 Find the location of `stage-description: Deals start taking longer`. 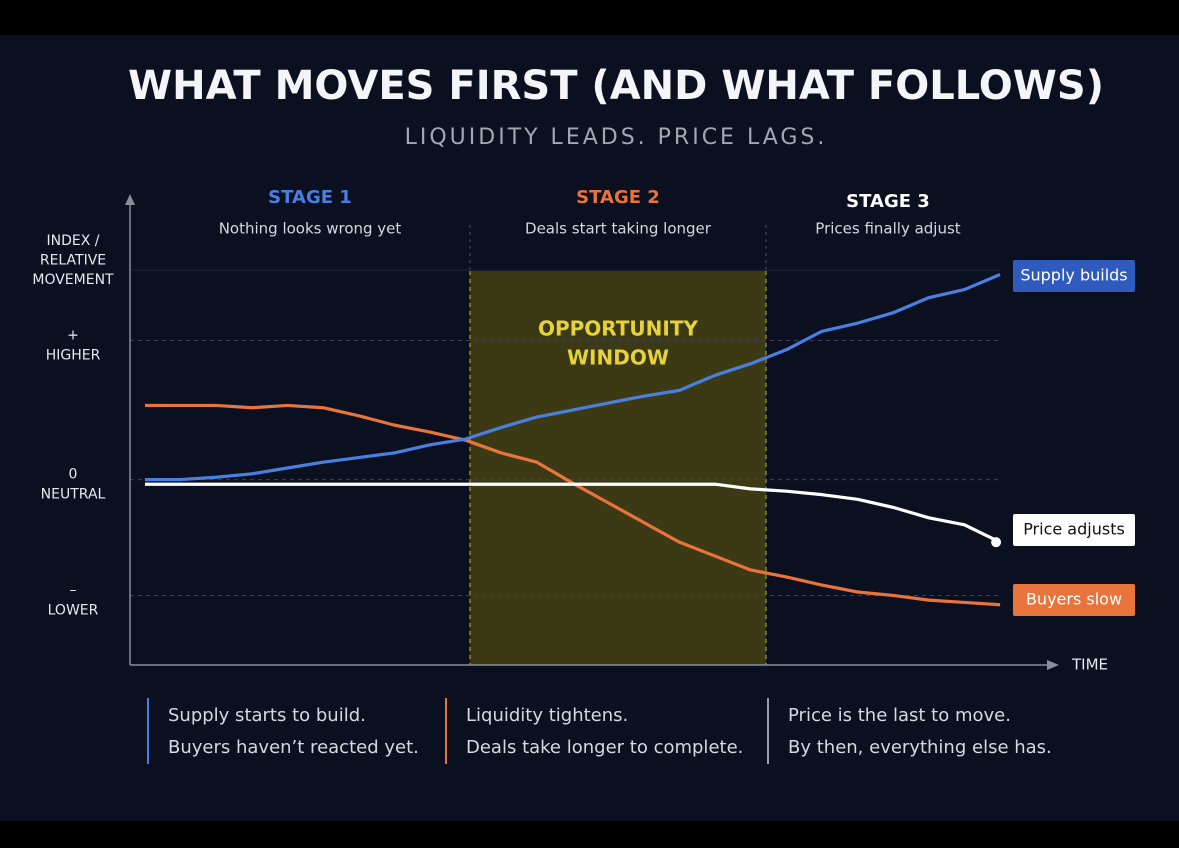

stage-description: Deals start taking longer is located at coordinates (618, 229).